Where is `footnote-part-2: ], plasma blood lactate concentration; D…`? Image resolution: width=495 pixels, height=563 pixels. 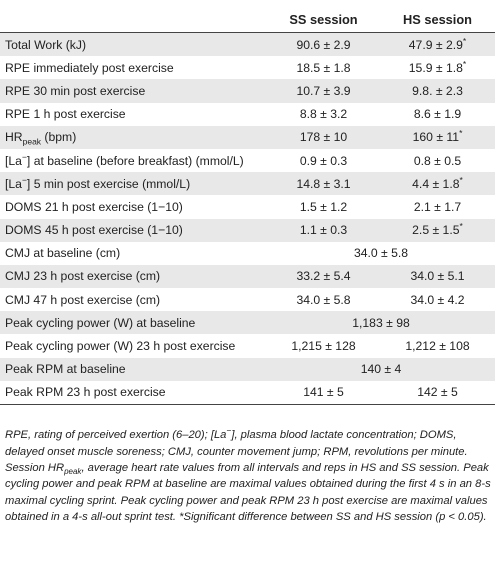
footnote-part-2: ], plasma blood lactate concentration; D… is located at coordinates (236, 451).